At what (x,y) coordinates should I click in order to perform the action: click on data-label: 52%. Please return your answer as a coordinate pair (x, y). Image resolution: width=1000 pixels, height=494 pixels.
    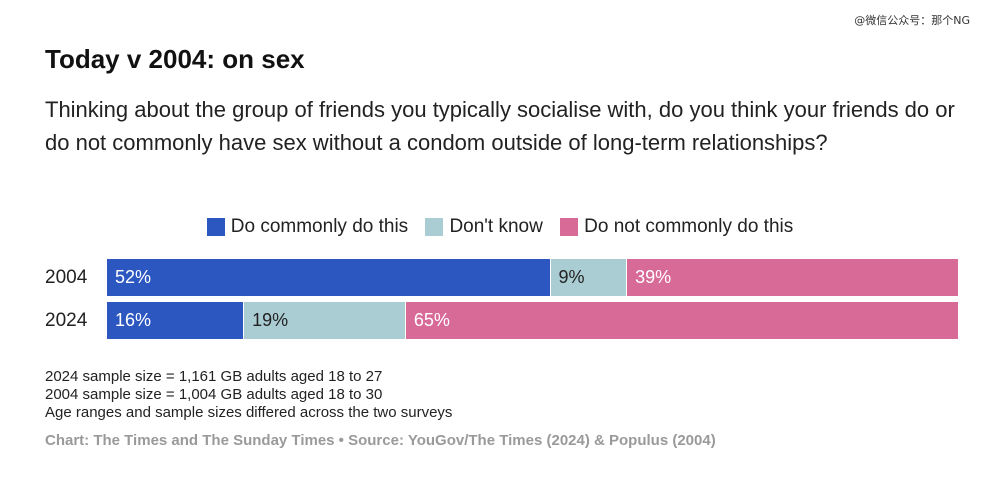
    Looking at the image, I should click on (133, 277).